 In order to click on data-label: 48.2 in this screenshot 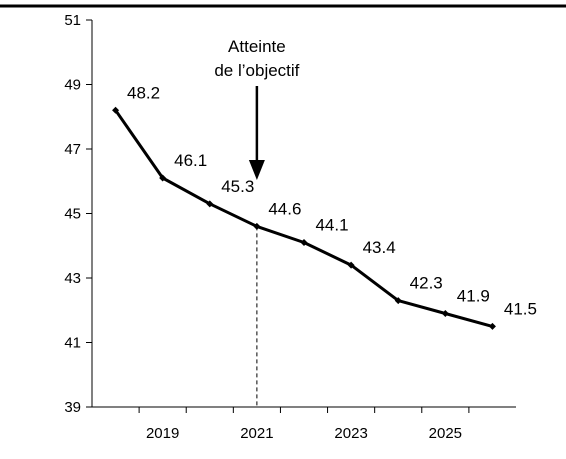, I will do `click(143, 92)`.